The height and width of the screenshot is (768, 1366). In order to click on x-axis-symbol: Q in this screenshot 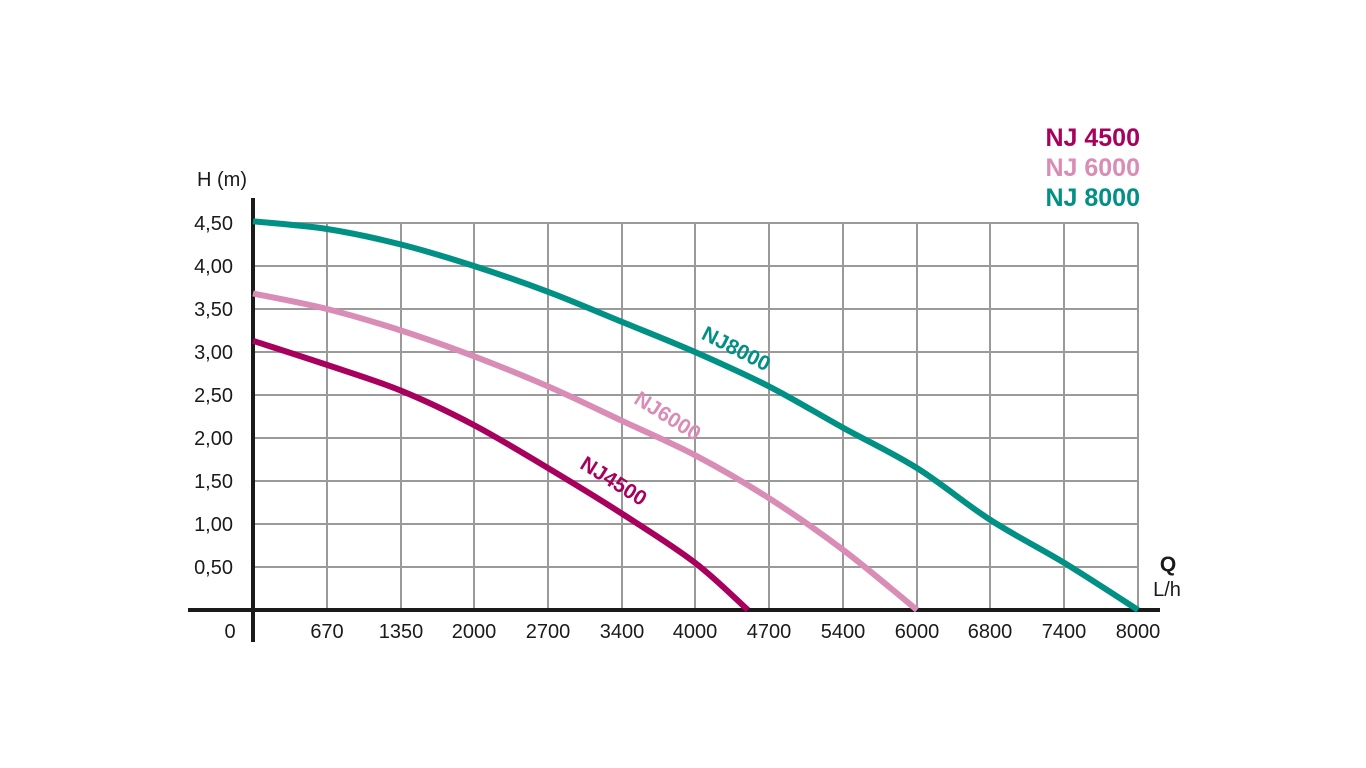, I will do `click(1168, 564)`.